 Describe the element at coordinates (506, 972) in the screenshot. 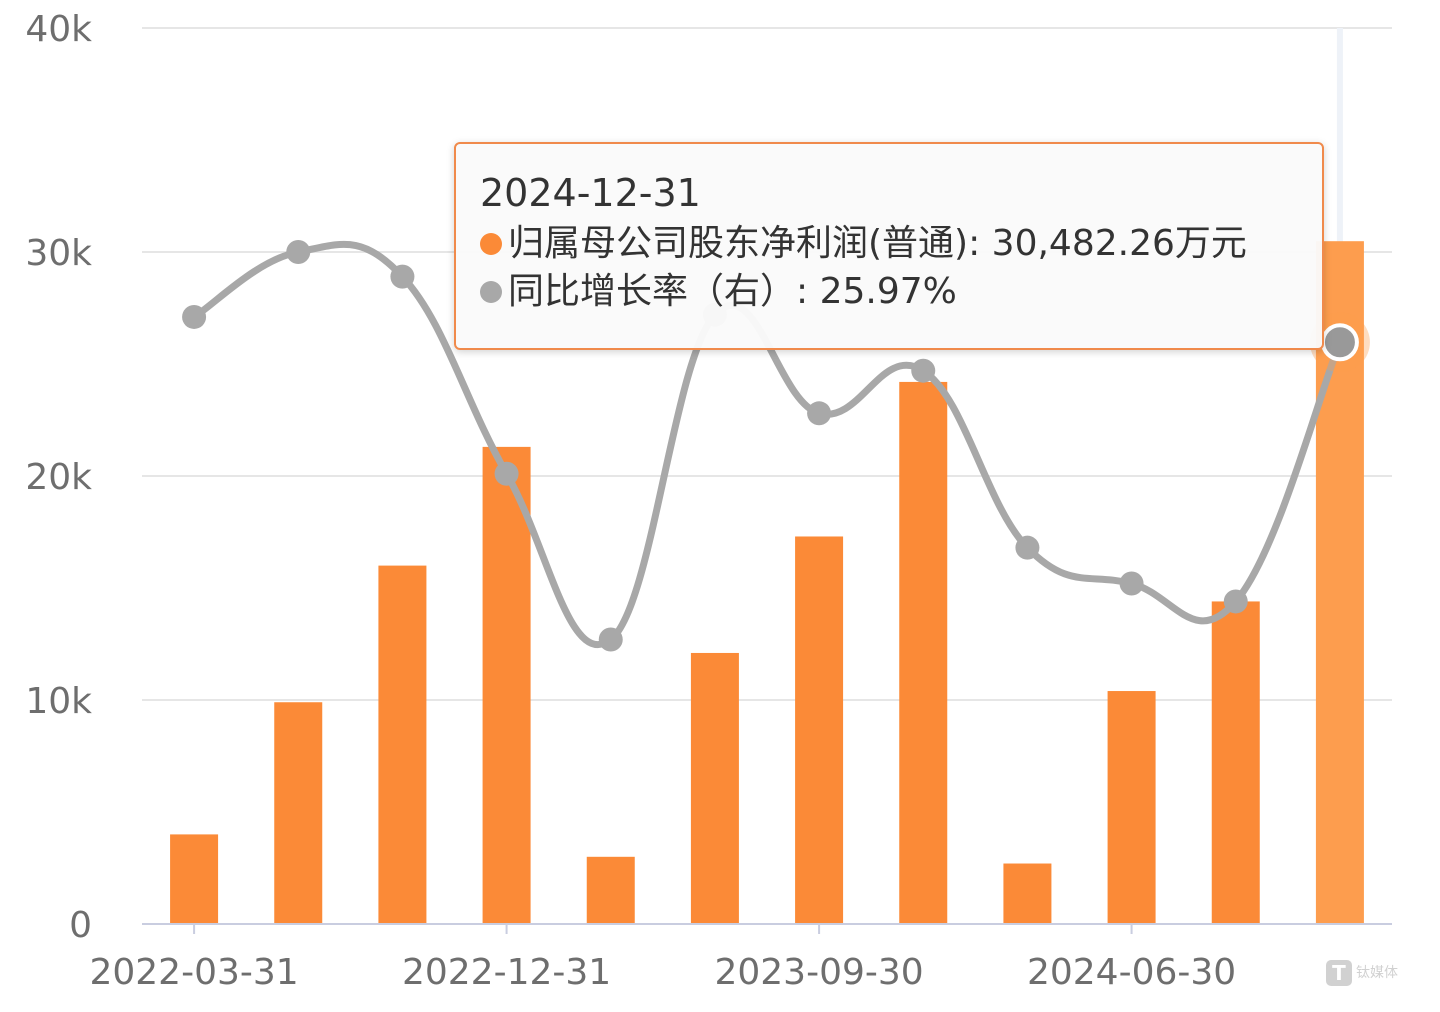

I see `x-tick-label: 2022-12-31` at that location.